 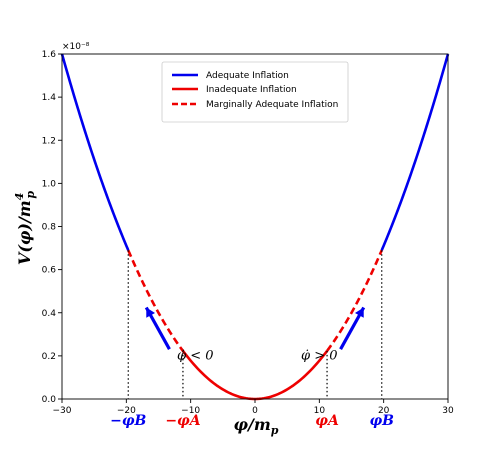 What do you see at coordinates (448, 411) in the screenshot?
I see `x-tick-label-6: 30` at bounding box center [448, 411].